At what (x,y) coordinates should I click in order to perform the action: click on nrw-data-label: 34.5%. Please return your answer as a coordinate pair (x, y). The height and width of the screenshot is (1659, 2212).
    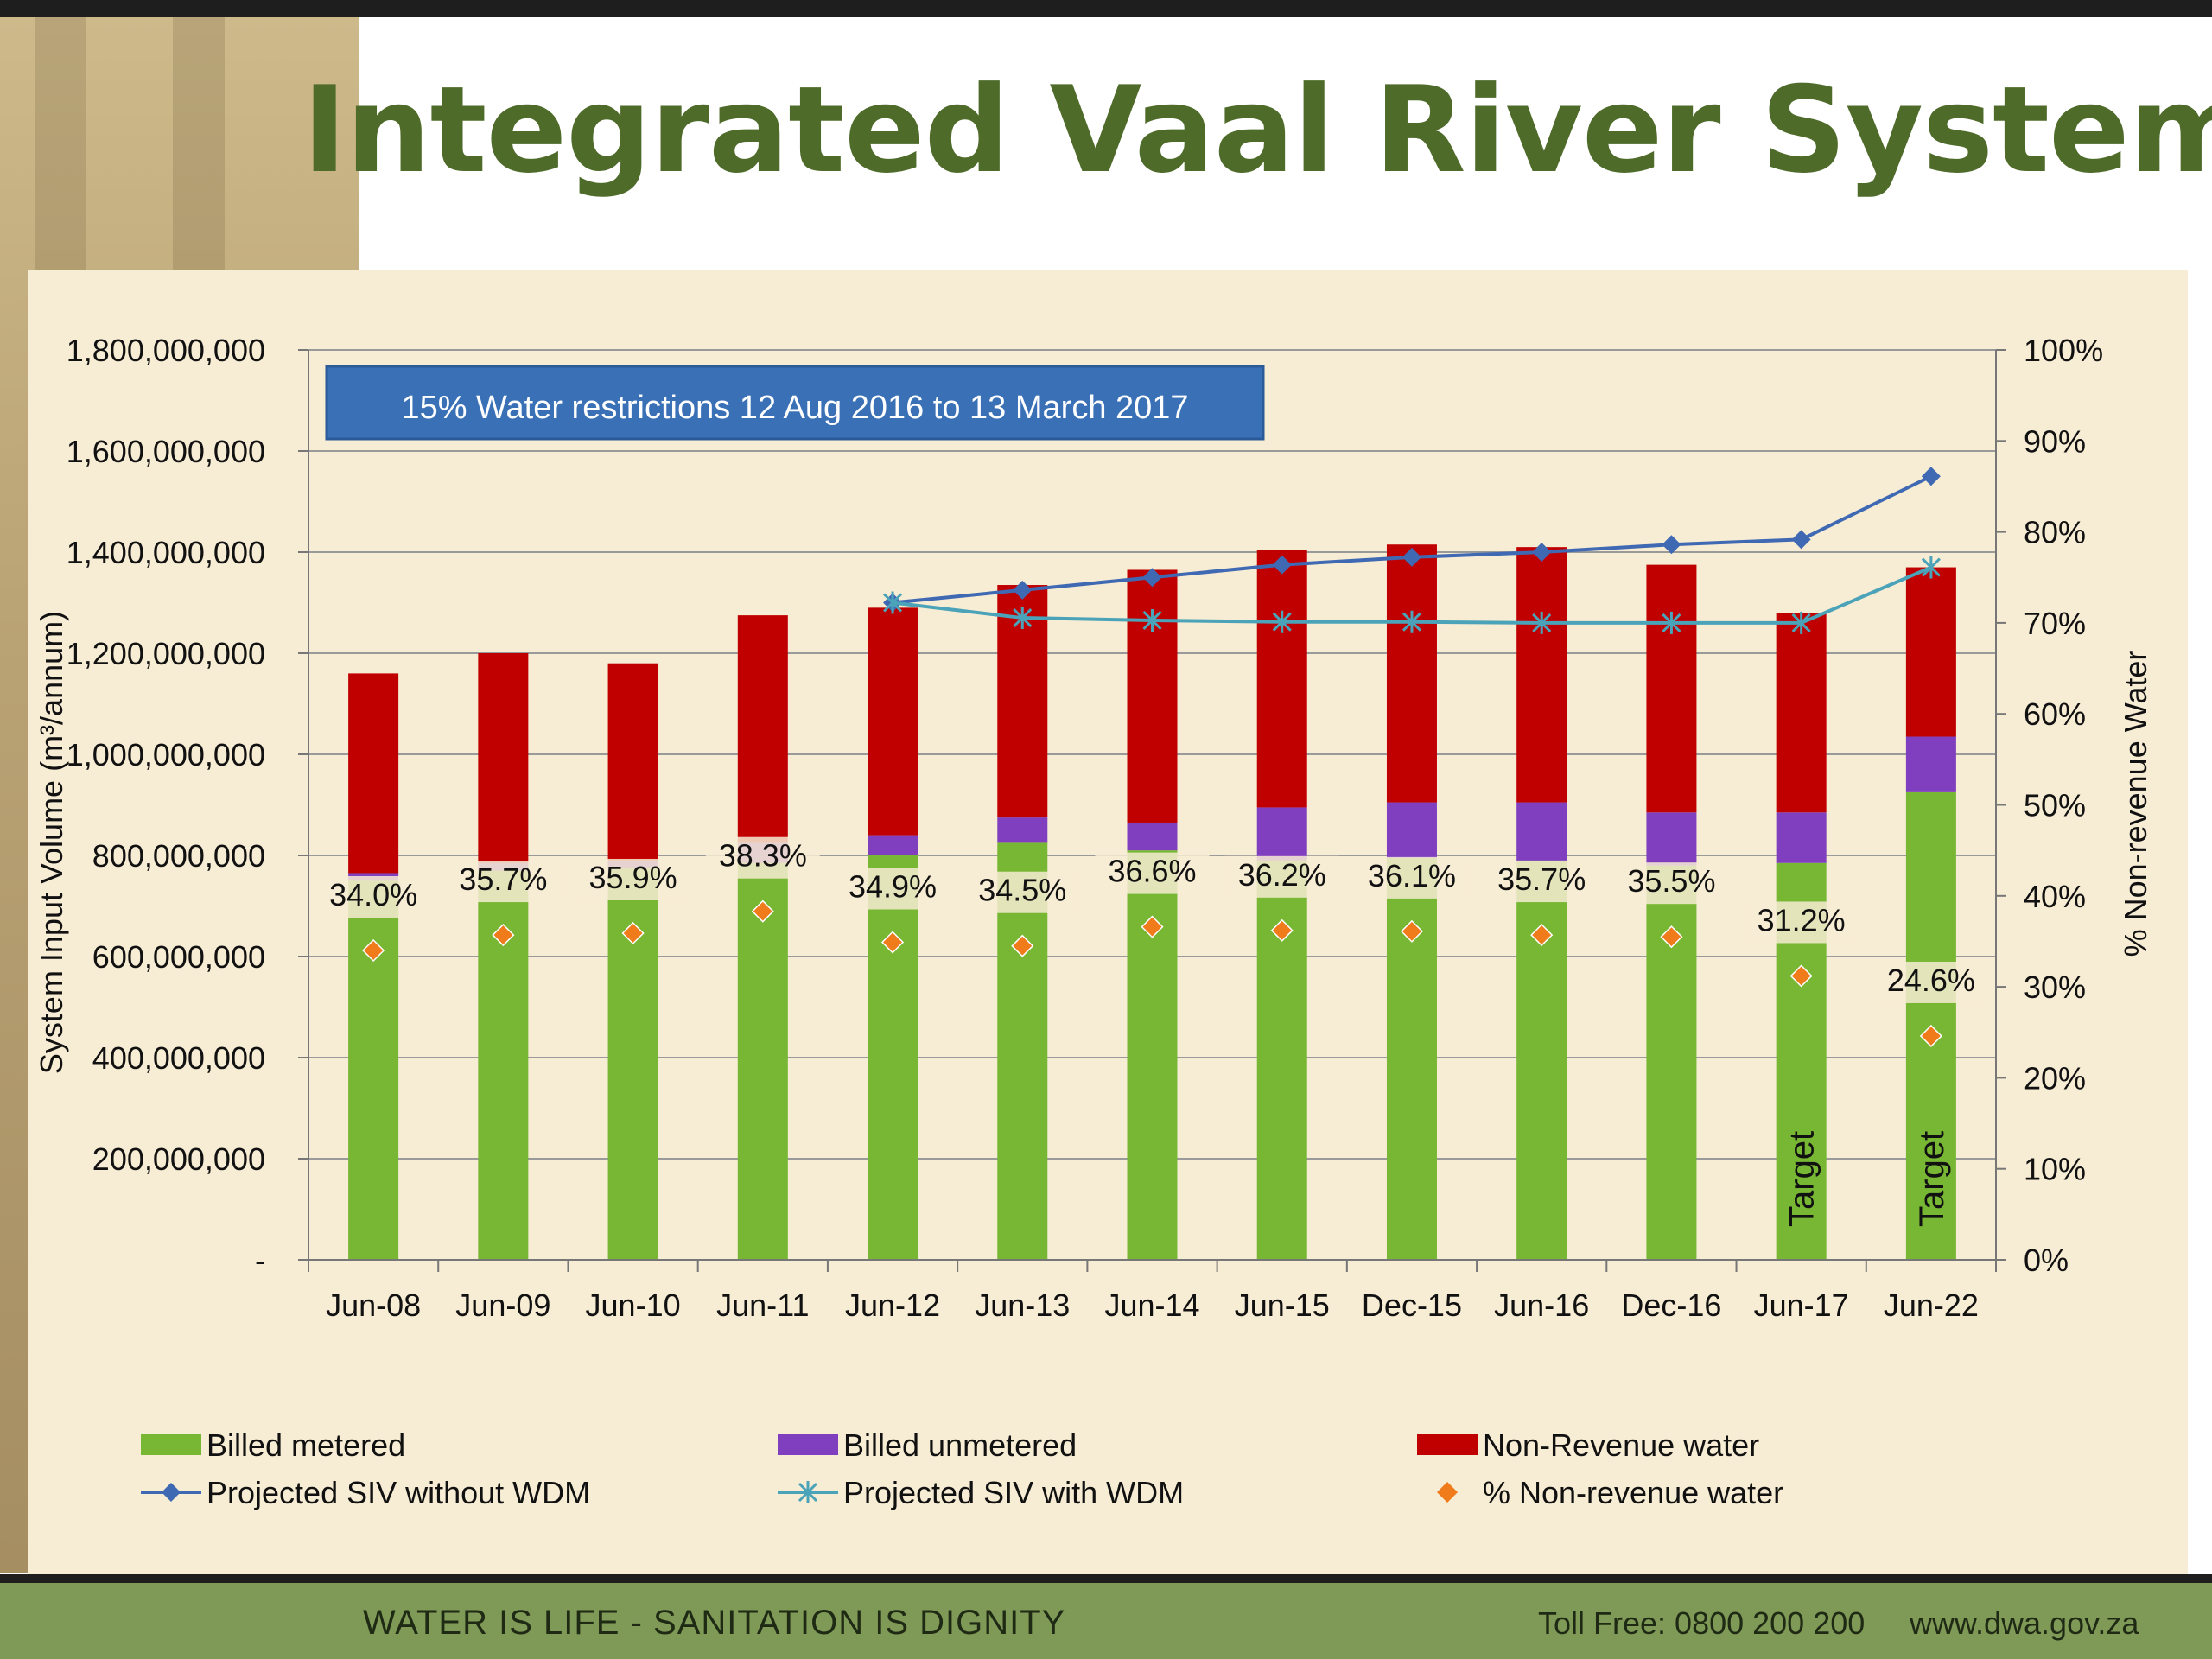
    Looking at the image, I should click on (1022, 890).